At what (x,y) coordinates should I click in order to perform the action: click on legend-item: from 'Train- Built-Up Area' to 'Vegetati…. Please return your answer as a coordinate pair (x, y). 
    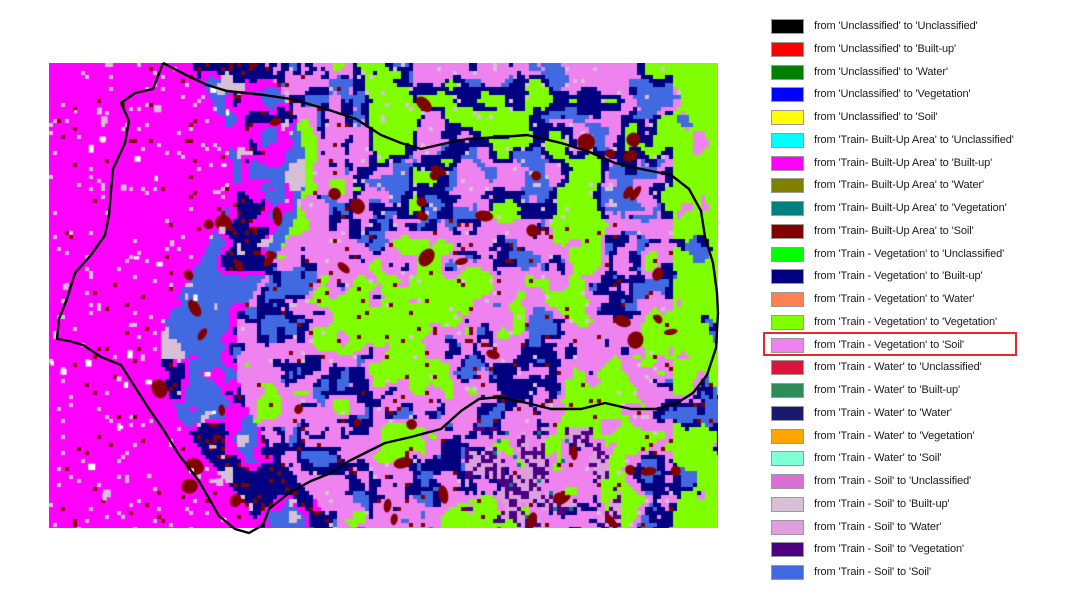
    Looking at the image, I should click on (916, 209).